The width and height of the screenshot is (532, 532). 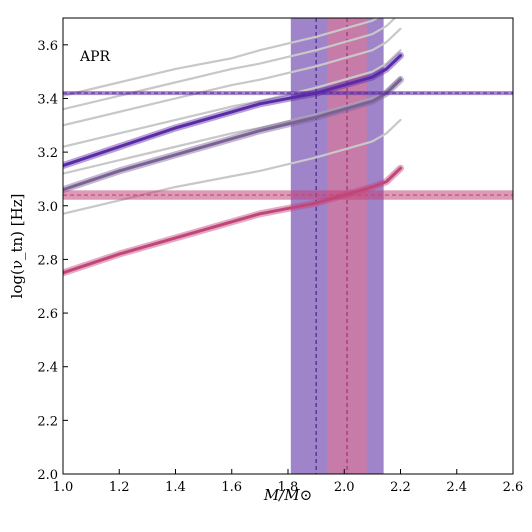 I want to click on x-tick-label: 2.0, so click(x=344, y=487).